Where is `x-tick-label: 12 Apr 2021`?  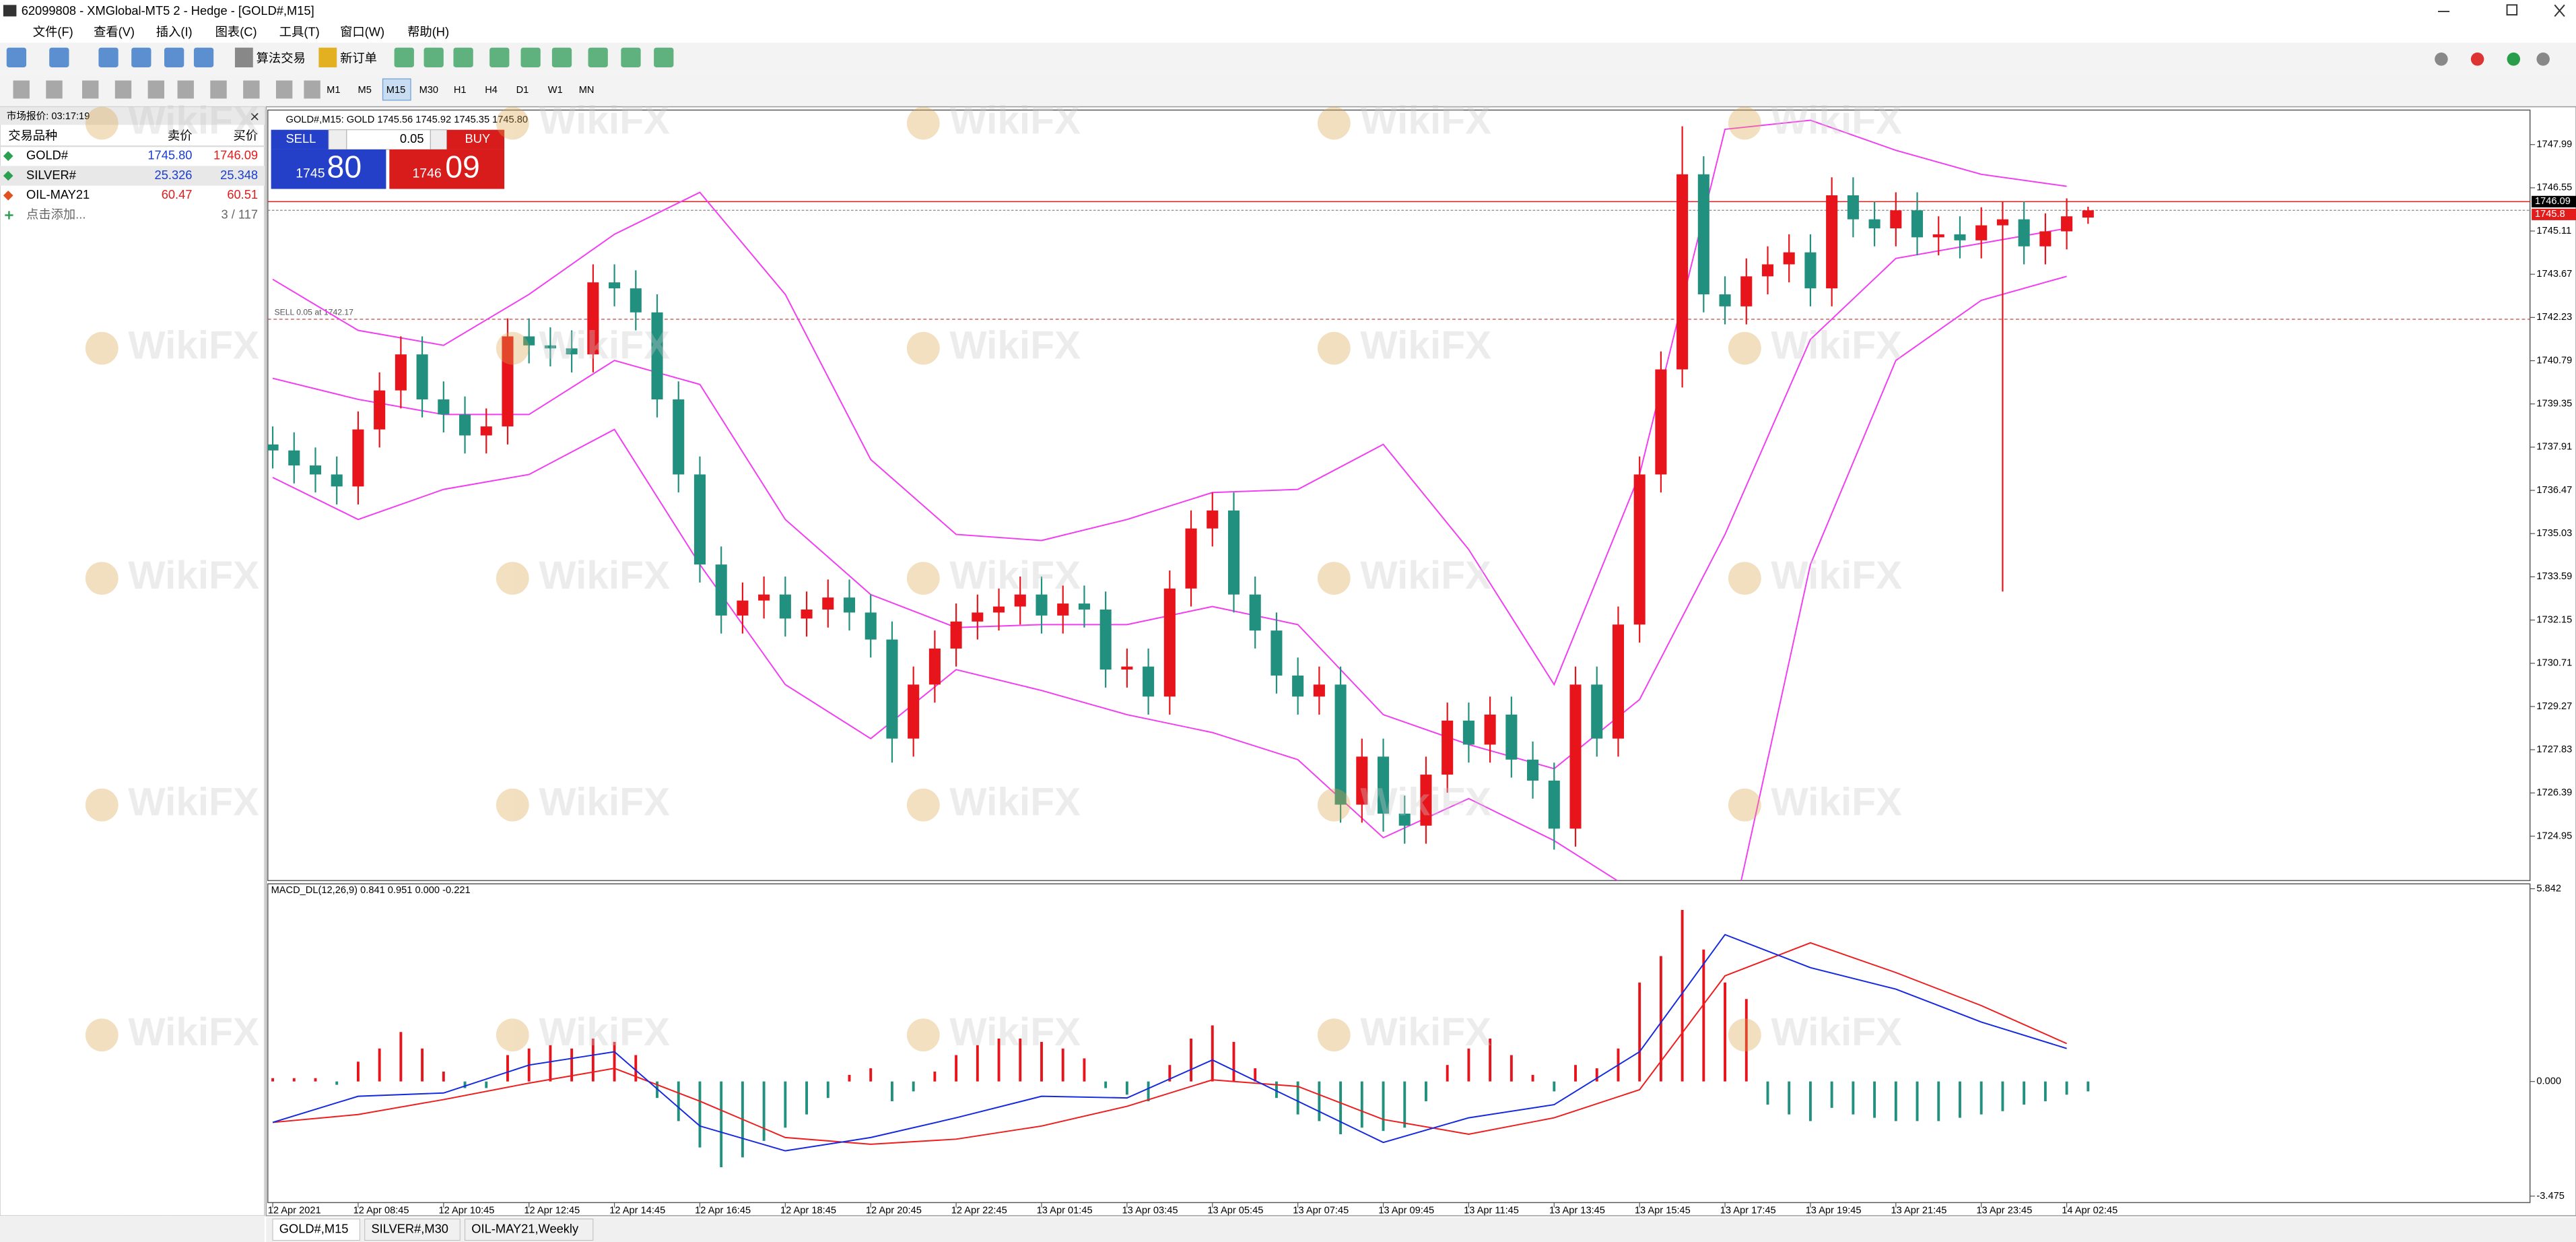
x-tick-label: 12 Apr 2021 is located at coordinates (294, 1211).